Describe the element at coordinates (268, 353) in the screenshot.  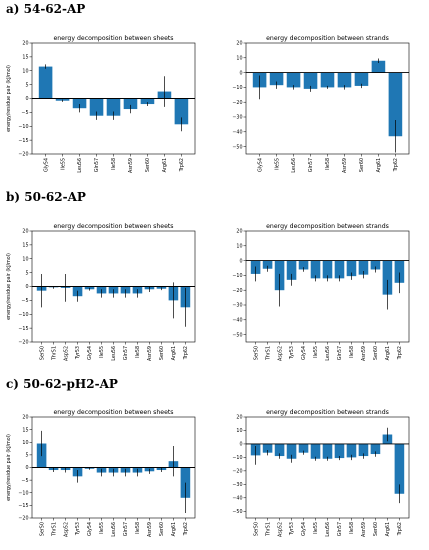
I see `x-tick-label: Thr51` at that location.